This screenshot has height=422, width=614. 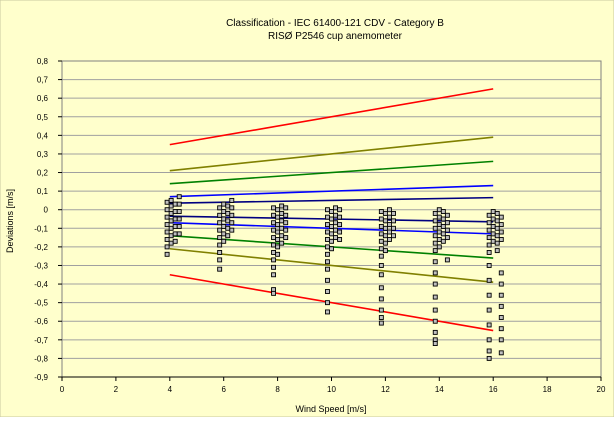 What do you see at coordinates (41, 228) in the screenshot?
I see `y-tick-label: -0,1` at bounding box center [41, 228].